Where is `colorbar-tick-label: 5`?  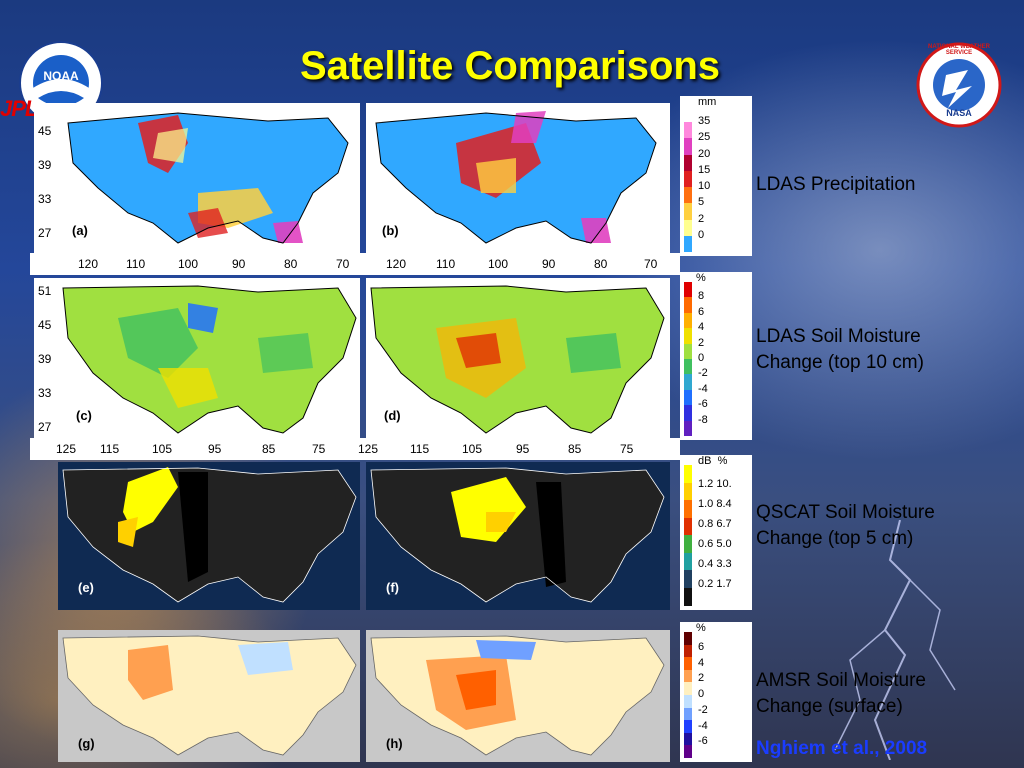
colorbar-tick-label: 5 is located at coordinates (701, 202).